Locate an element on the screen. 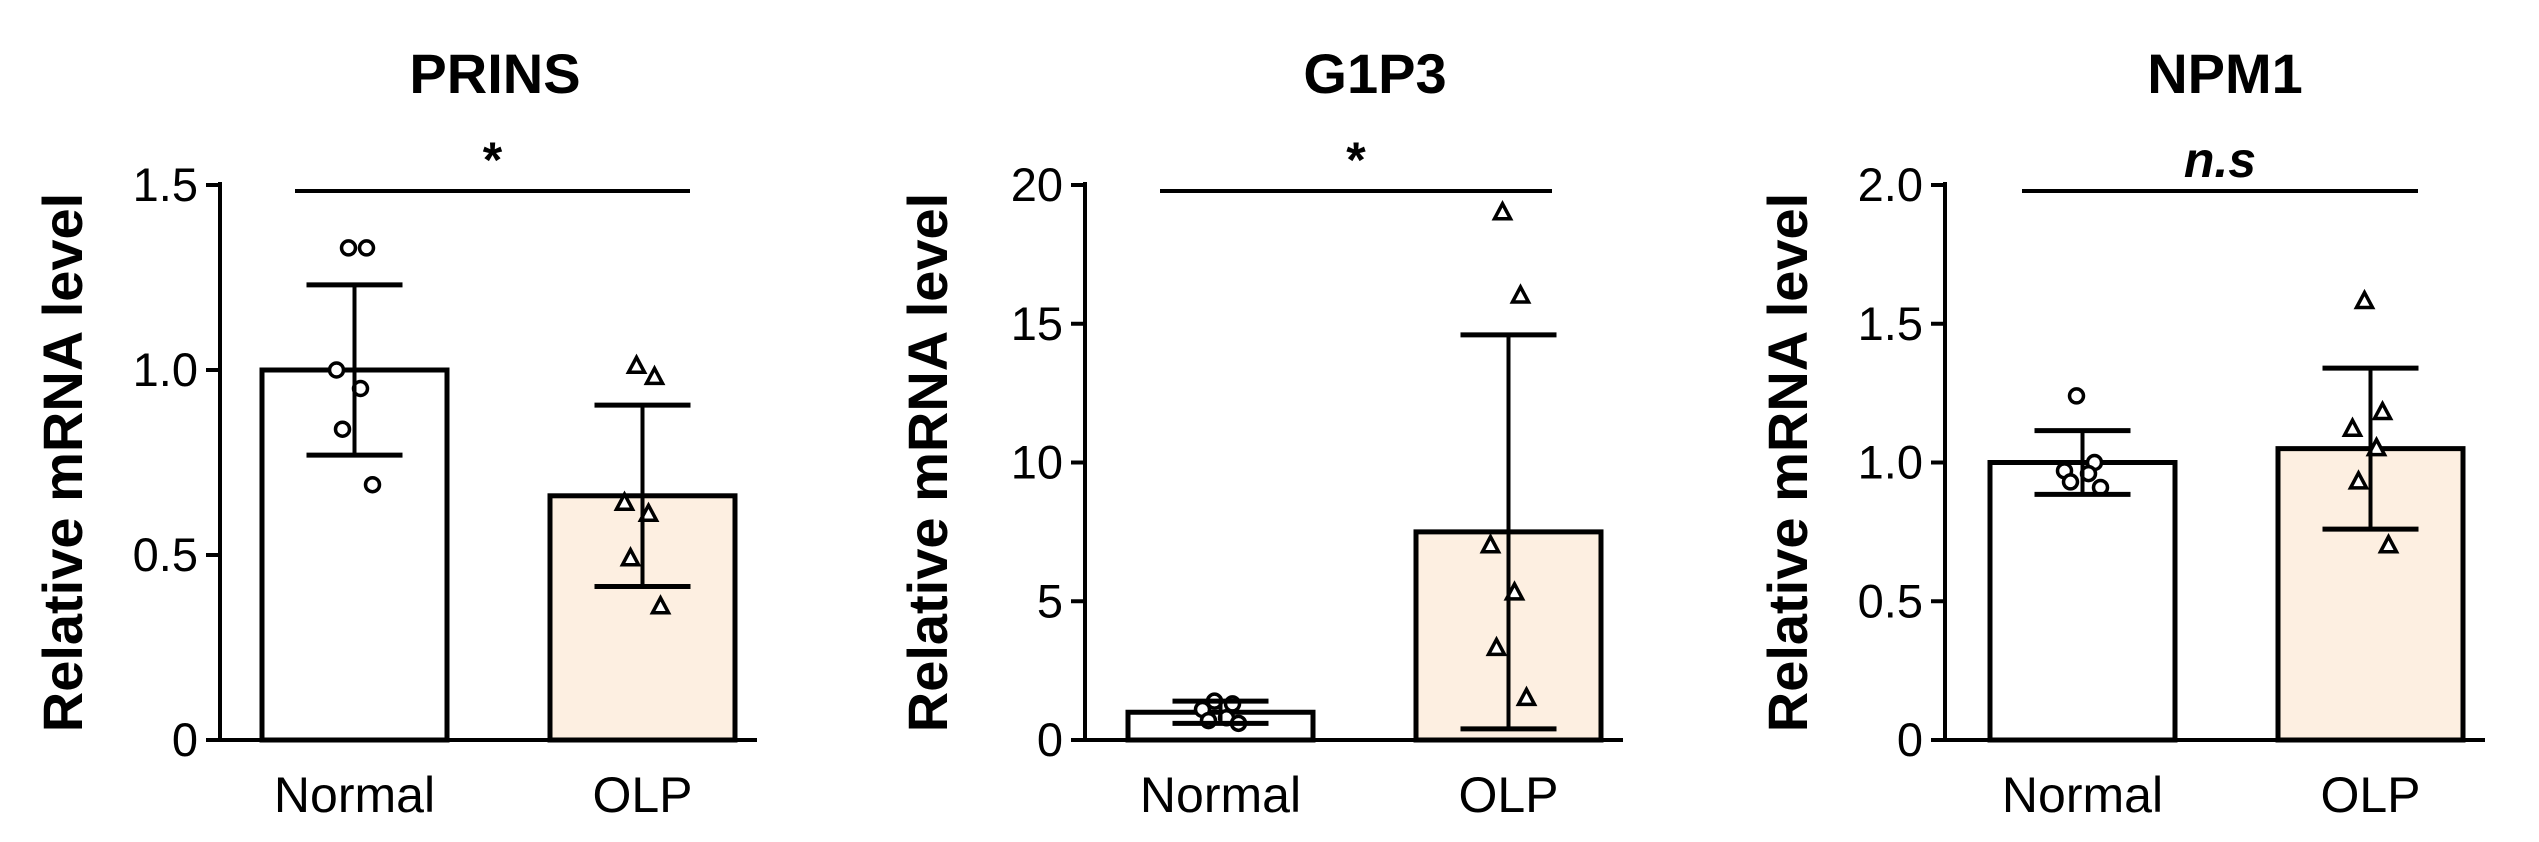 Image resolution: width=2539 pixels, height=842 pixels. g1p3-y-tick-label: 10 is located at coordinates (1037, 462).